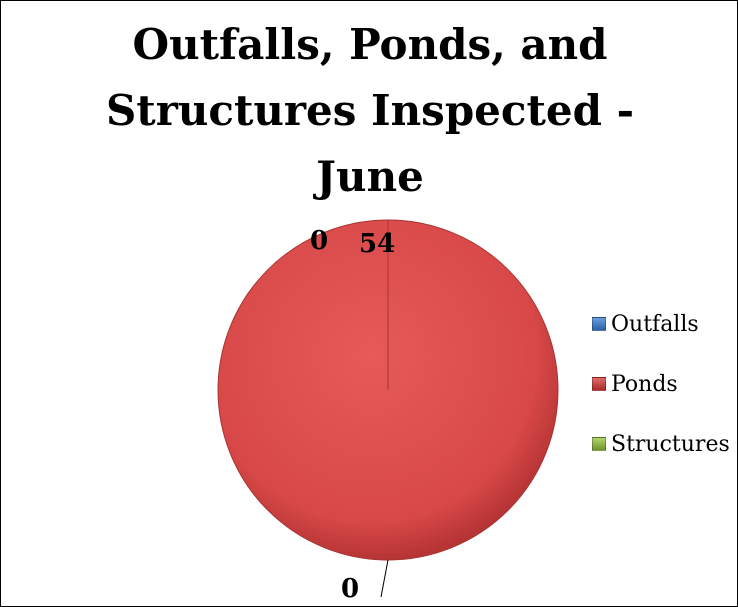 This screenshot has height=607, width=738. Describe the element at coordinates (370, 44) in the screenshot. I see `chart-title-line-1: Outfalls, Ponds, and` at that location.